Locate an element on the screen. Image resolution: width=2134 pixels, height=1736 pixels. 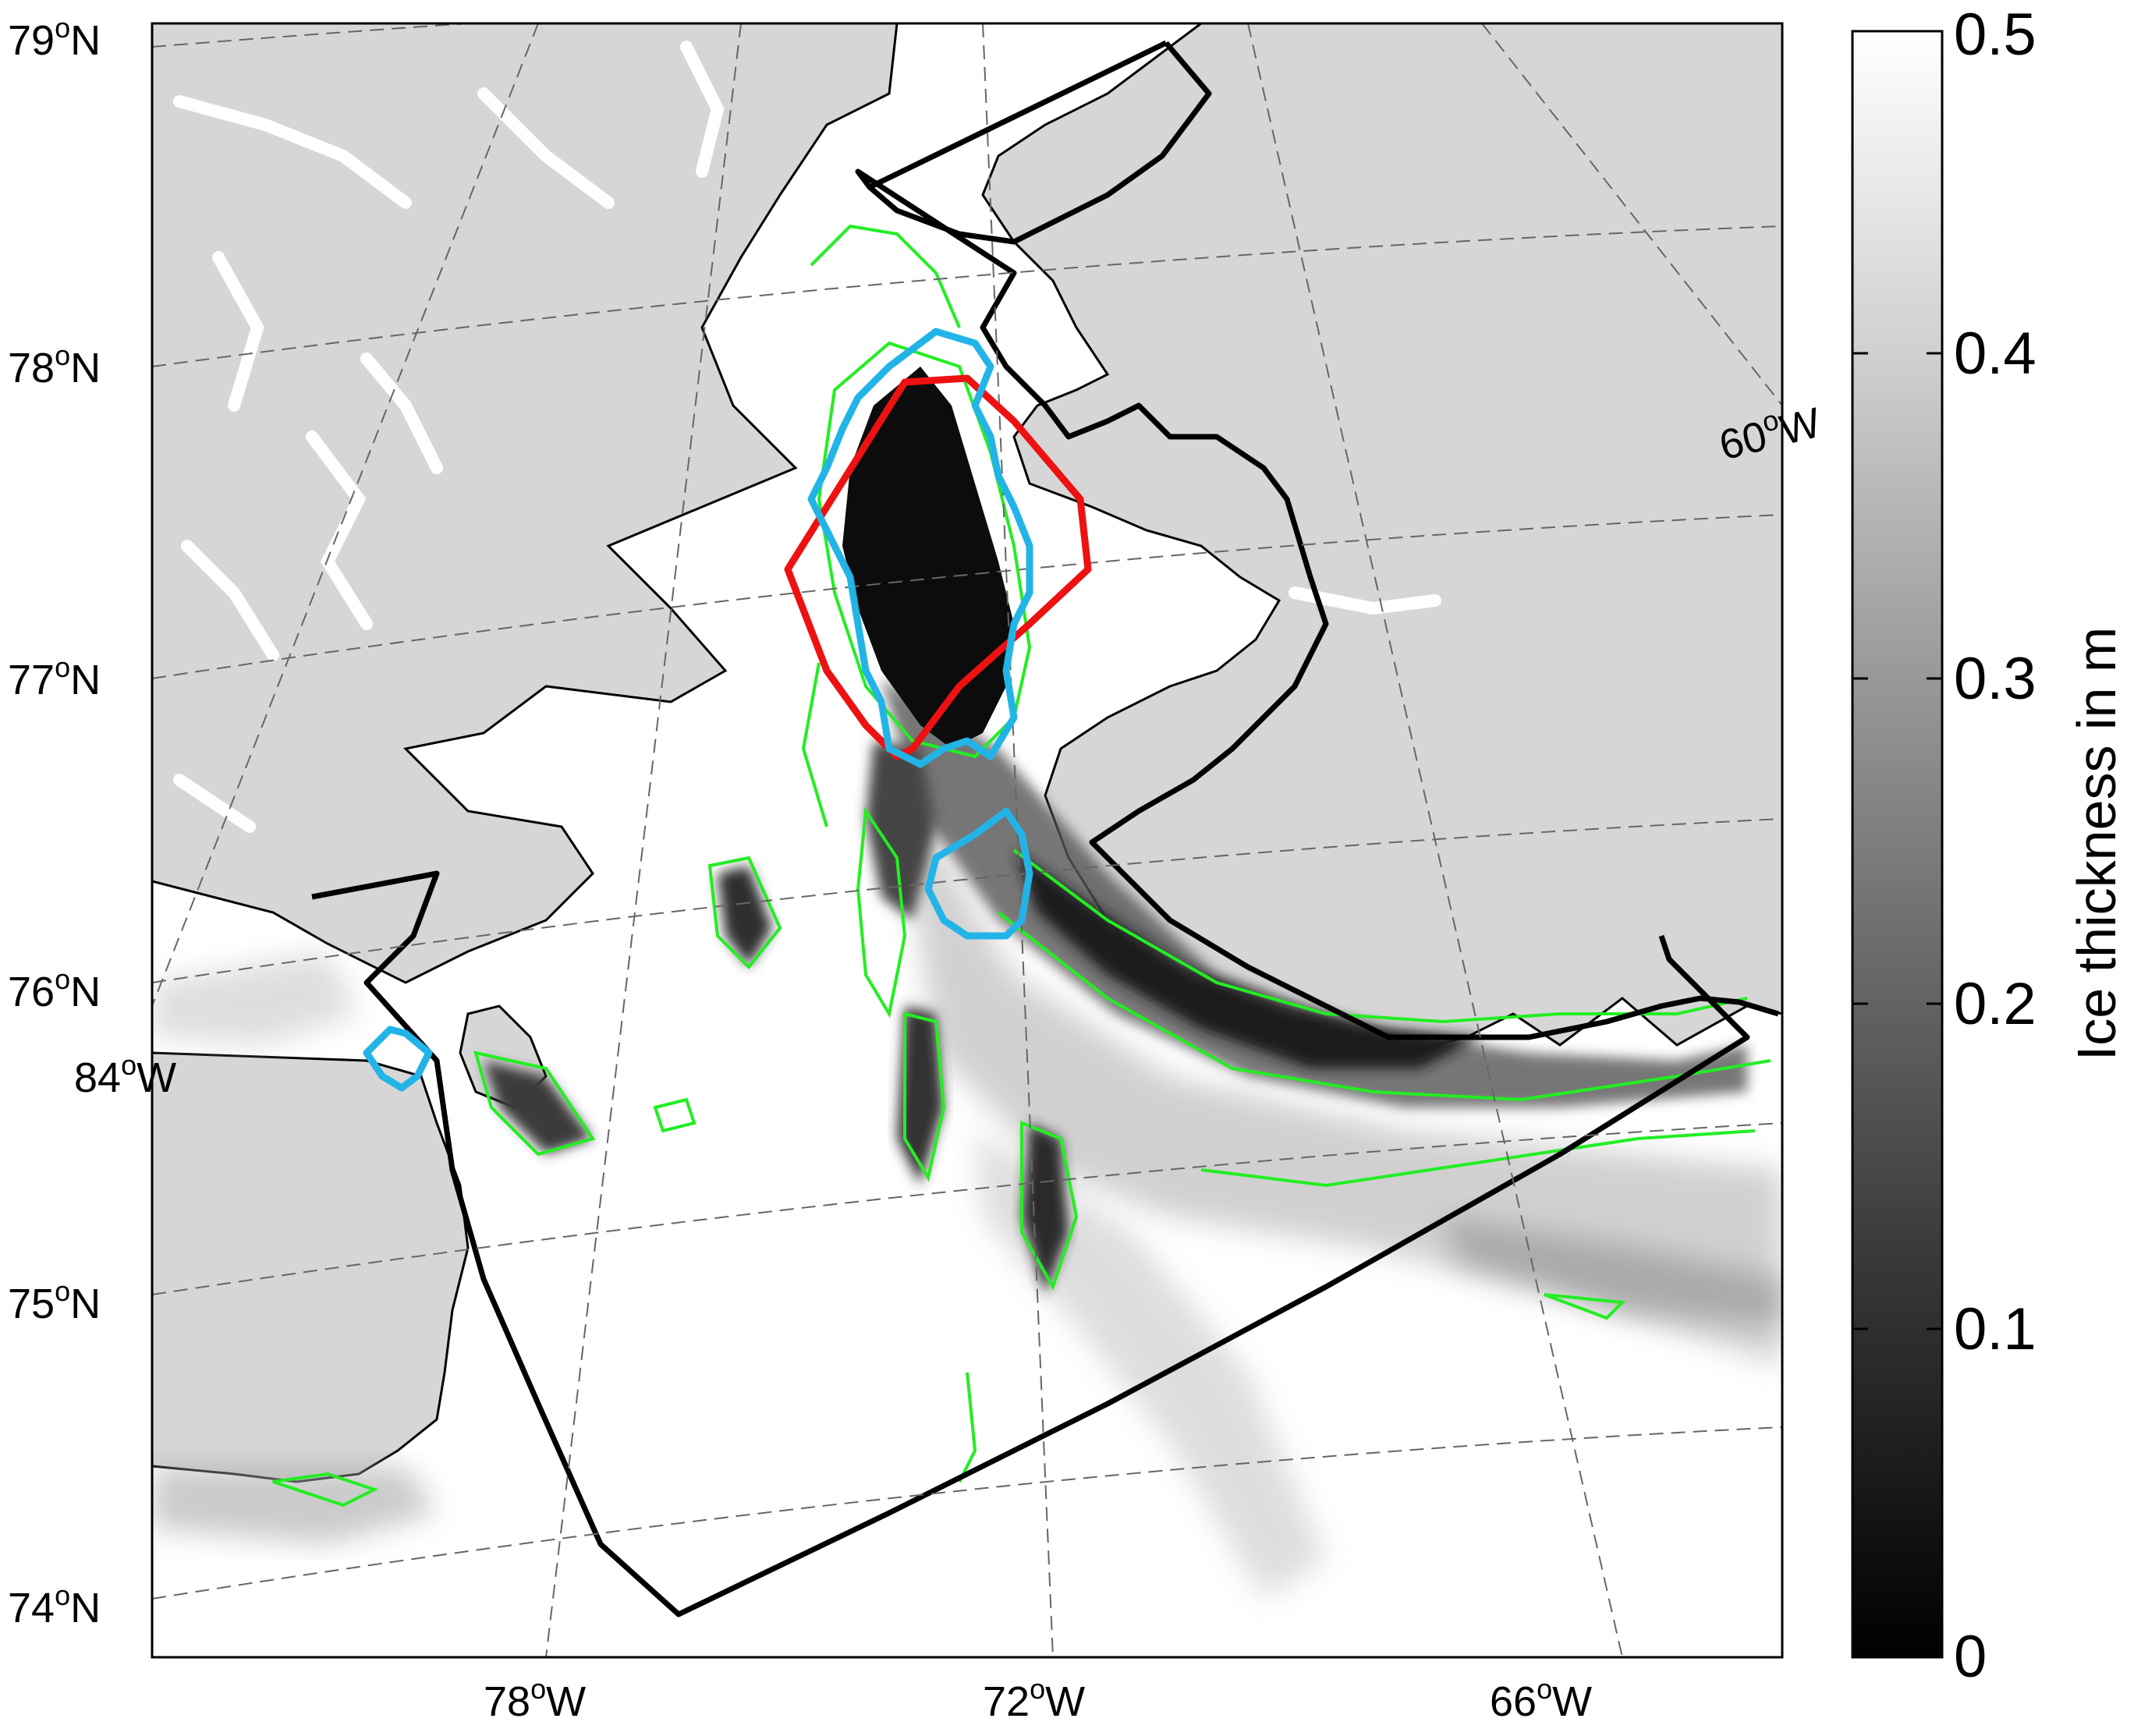
blue-polygon-west is located at coordinates (398, 1059).